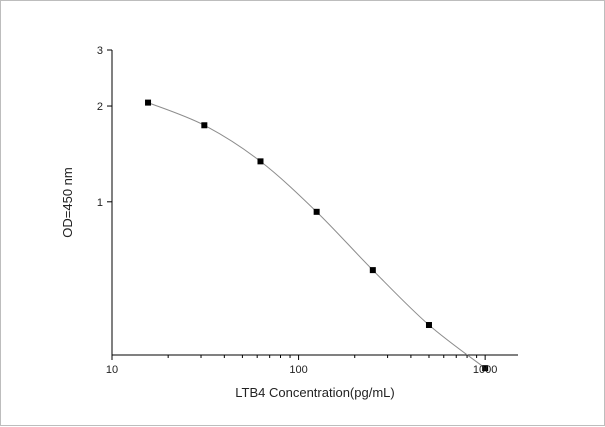  Describe the element at coordinates (100, 203) in the screenshot. I see `y-tick-label: 1` at that location.